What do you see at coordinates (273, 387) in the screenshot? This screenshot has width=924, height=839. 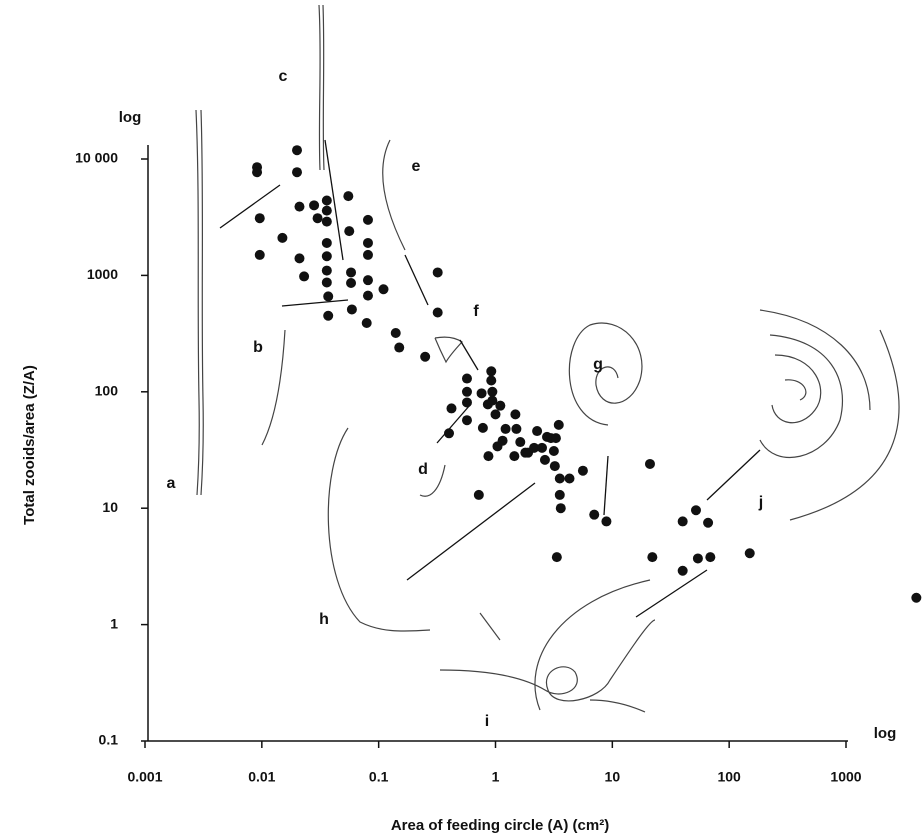 I see `organism-b` at bounding box center [273, 387].